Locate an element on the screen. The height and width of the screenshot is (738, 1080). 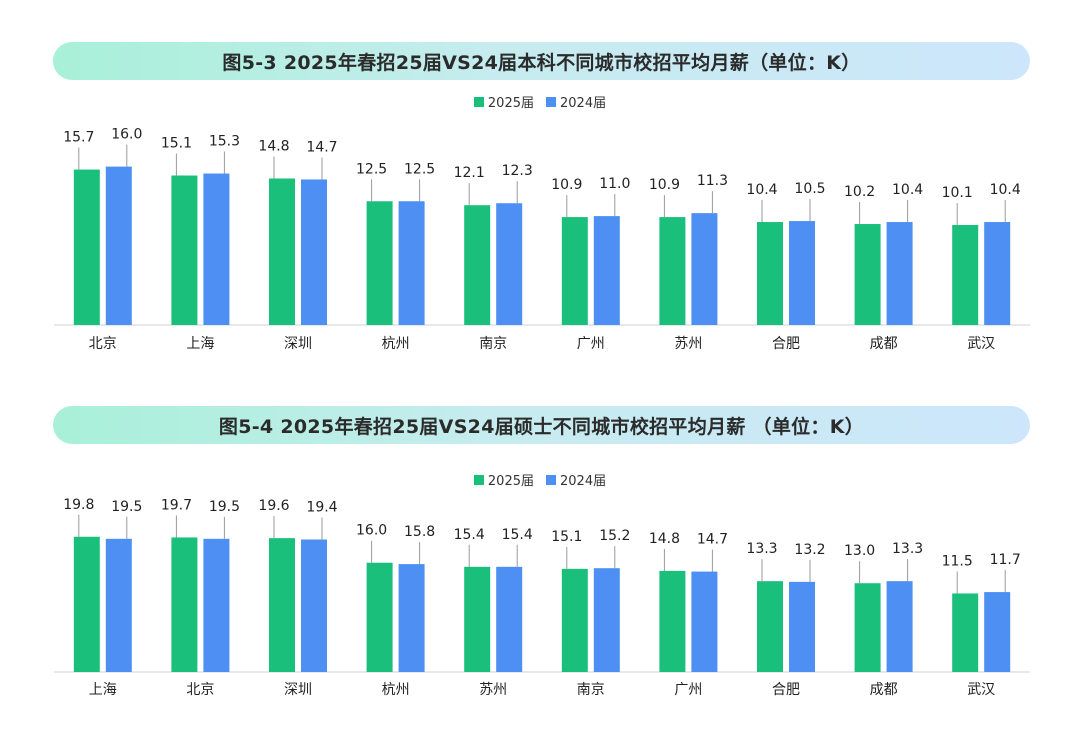
category-label: 成都 is located at coordinates (884, 690).